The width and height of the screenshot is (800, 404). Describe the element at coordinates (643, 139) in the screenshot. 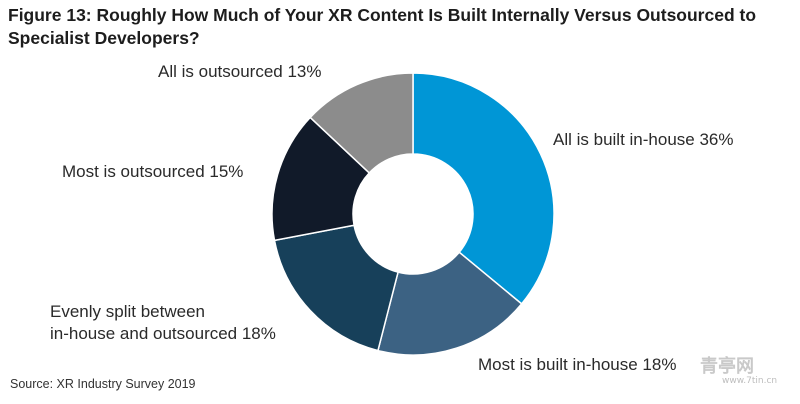

I see `slice-label-1: All is built in-house 36%` at that location.